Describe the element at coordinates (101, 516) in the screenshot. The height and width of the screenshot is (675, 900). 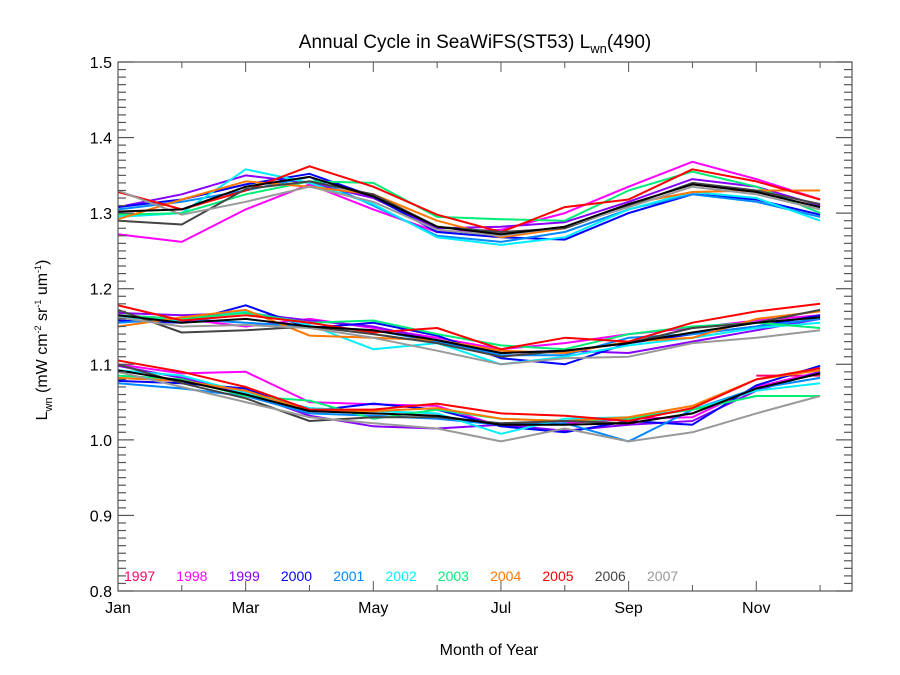
I see `y-tick-label: 0.9` at that location.